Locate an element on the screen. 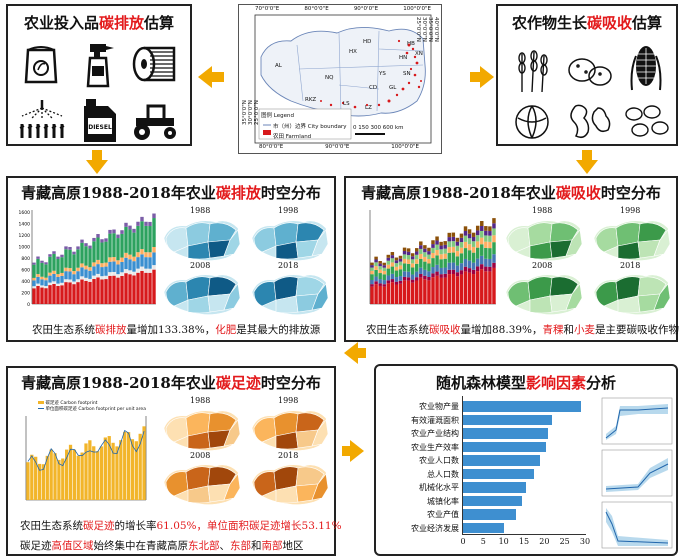  potato-icon is located at coordinates (590, 72).